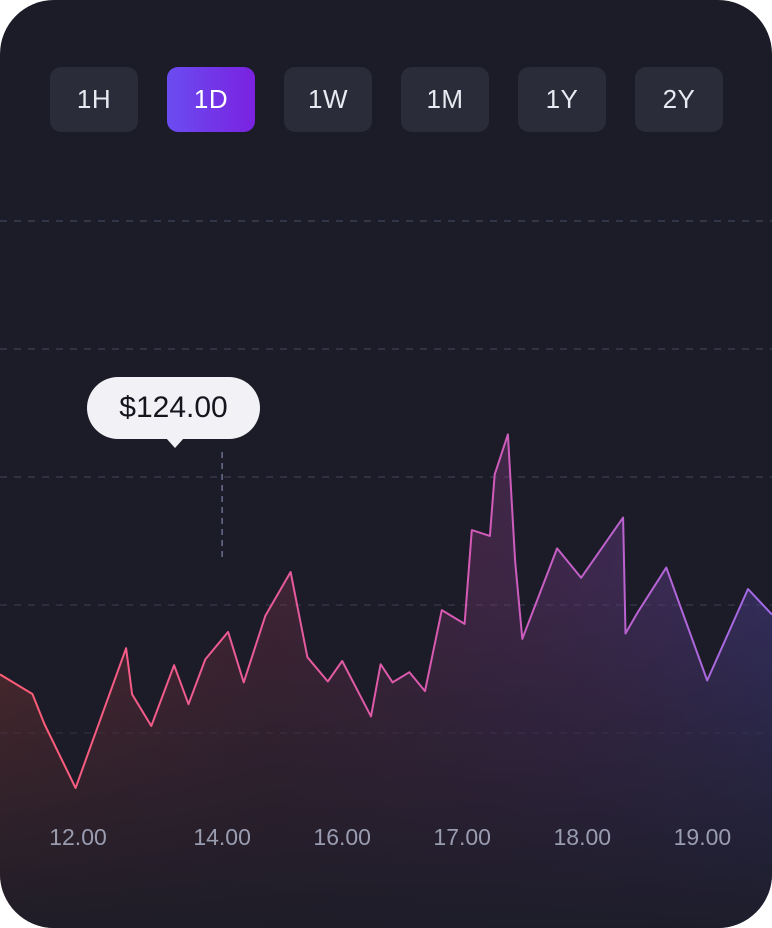  I want to click on x-tick-label: 16.00, so click(342, 837).